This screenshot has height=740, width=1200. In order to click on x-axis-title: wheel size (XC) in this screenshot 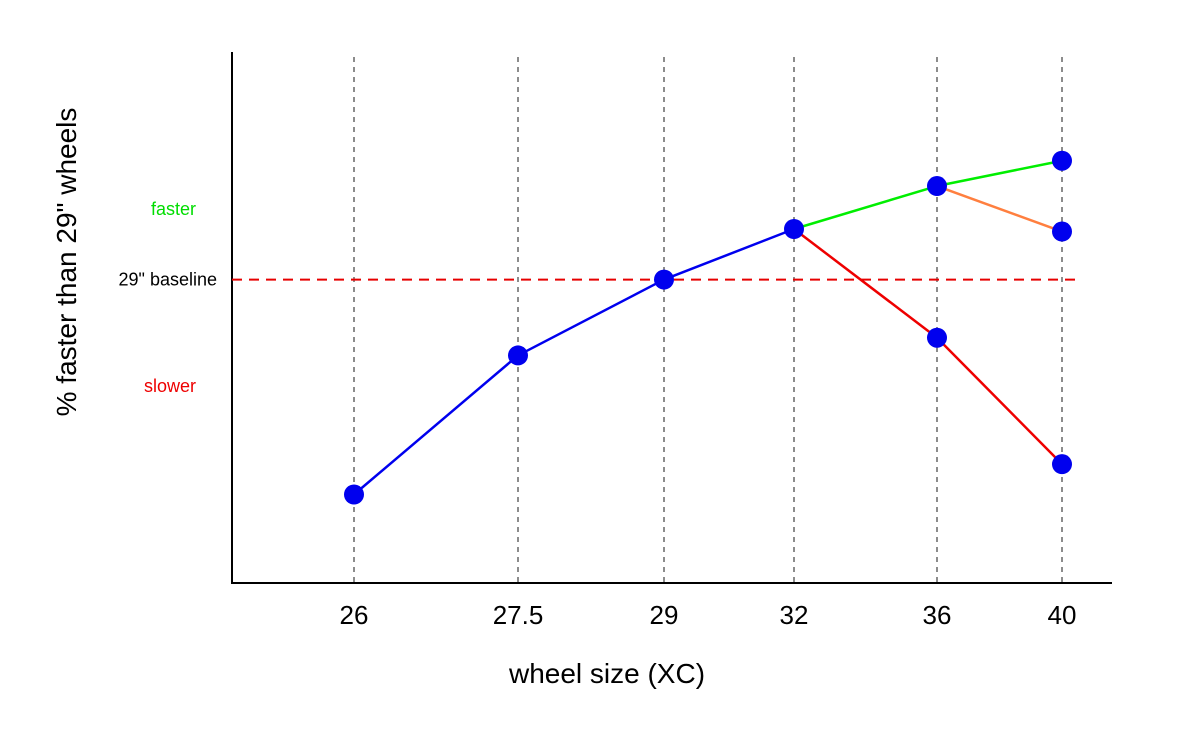, I will do `click(606, 673)`.